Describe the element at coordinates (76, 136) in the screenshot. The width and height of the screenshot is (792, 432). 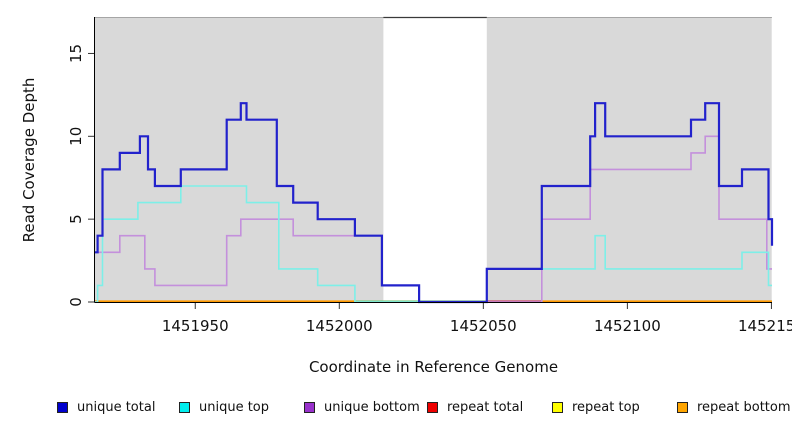
I see `y-tick-label: 10` at that location.